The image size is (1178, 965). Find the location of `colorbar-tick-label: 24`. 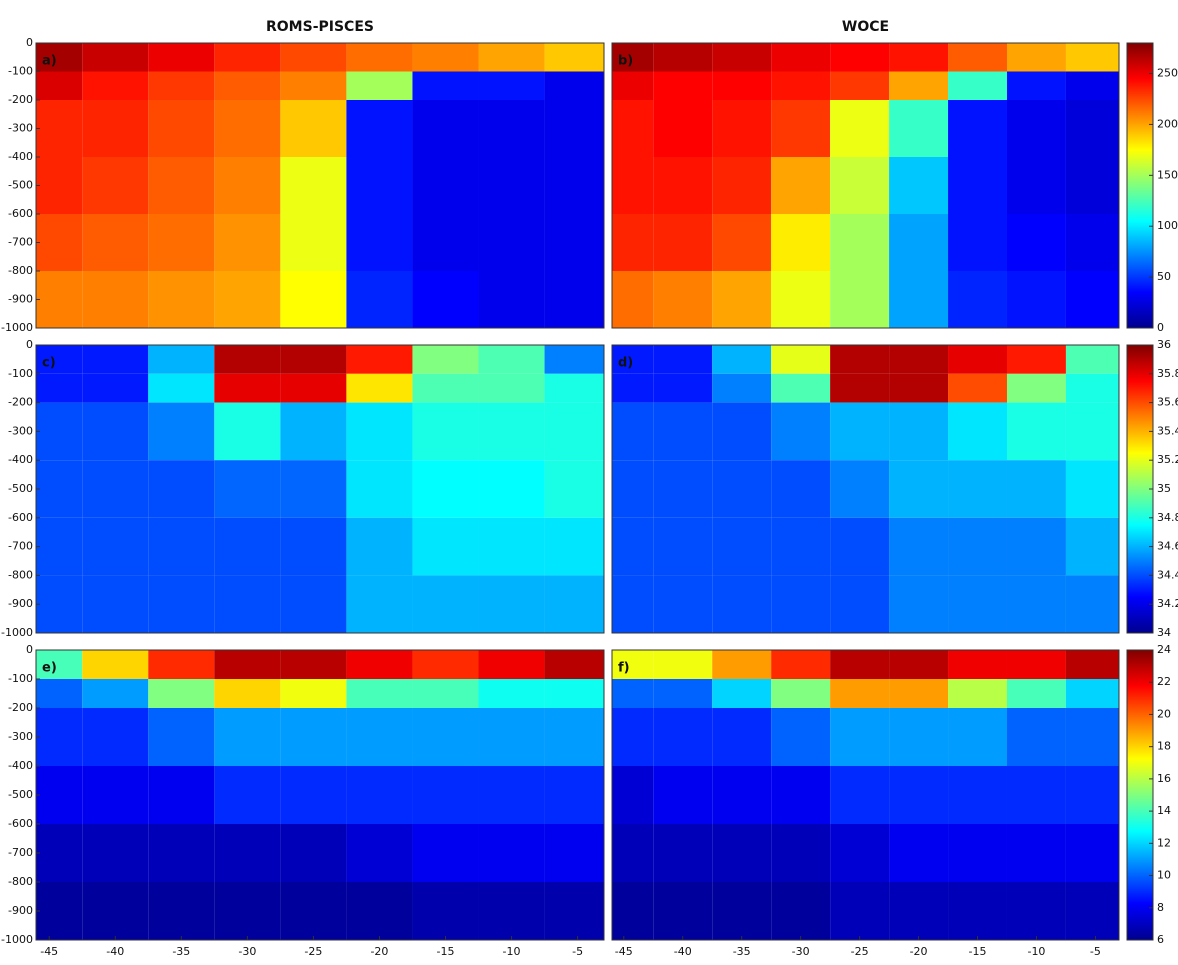

colorbar-tick-label: 24 is located at coordinates (1164, 649).